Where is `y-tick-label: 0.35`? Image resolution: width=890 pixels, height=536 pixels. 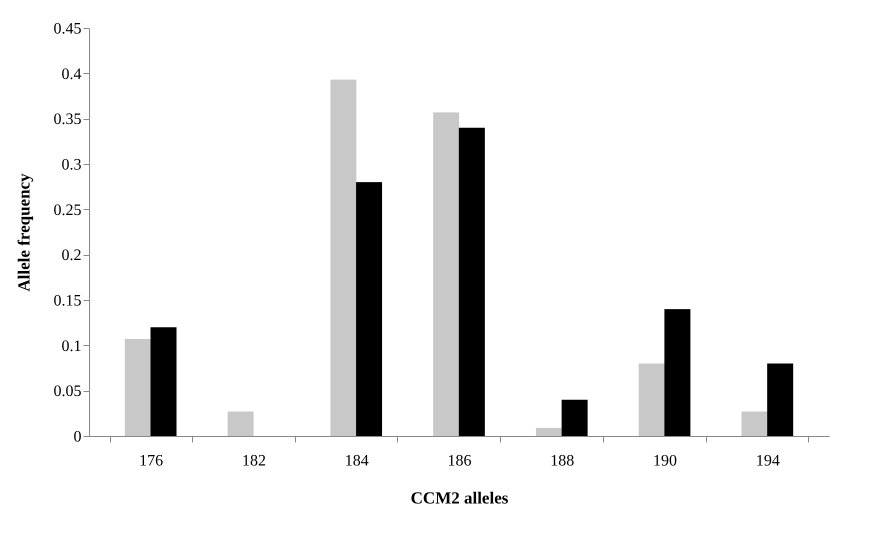 y-tick-label: 0.35 is located at coordinates (68, 119).